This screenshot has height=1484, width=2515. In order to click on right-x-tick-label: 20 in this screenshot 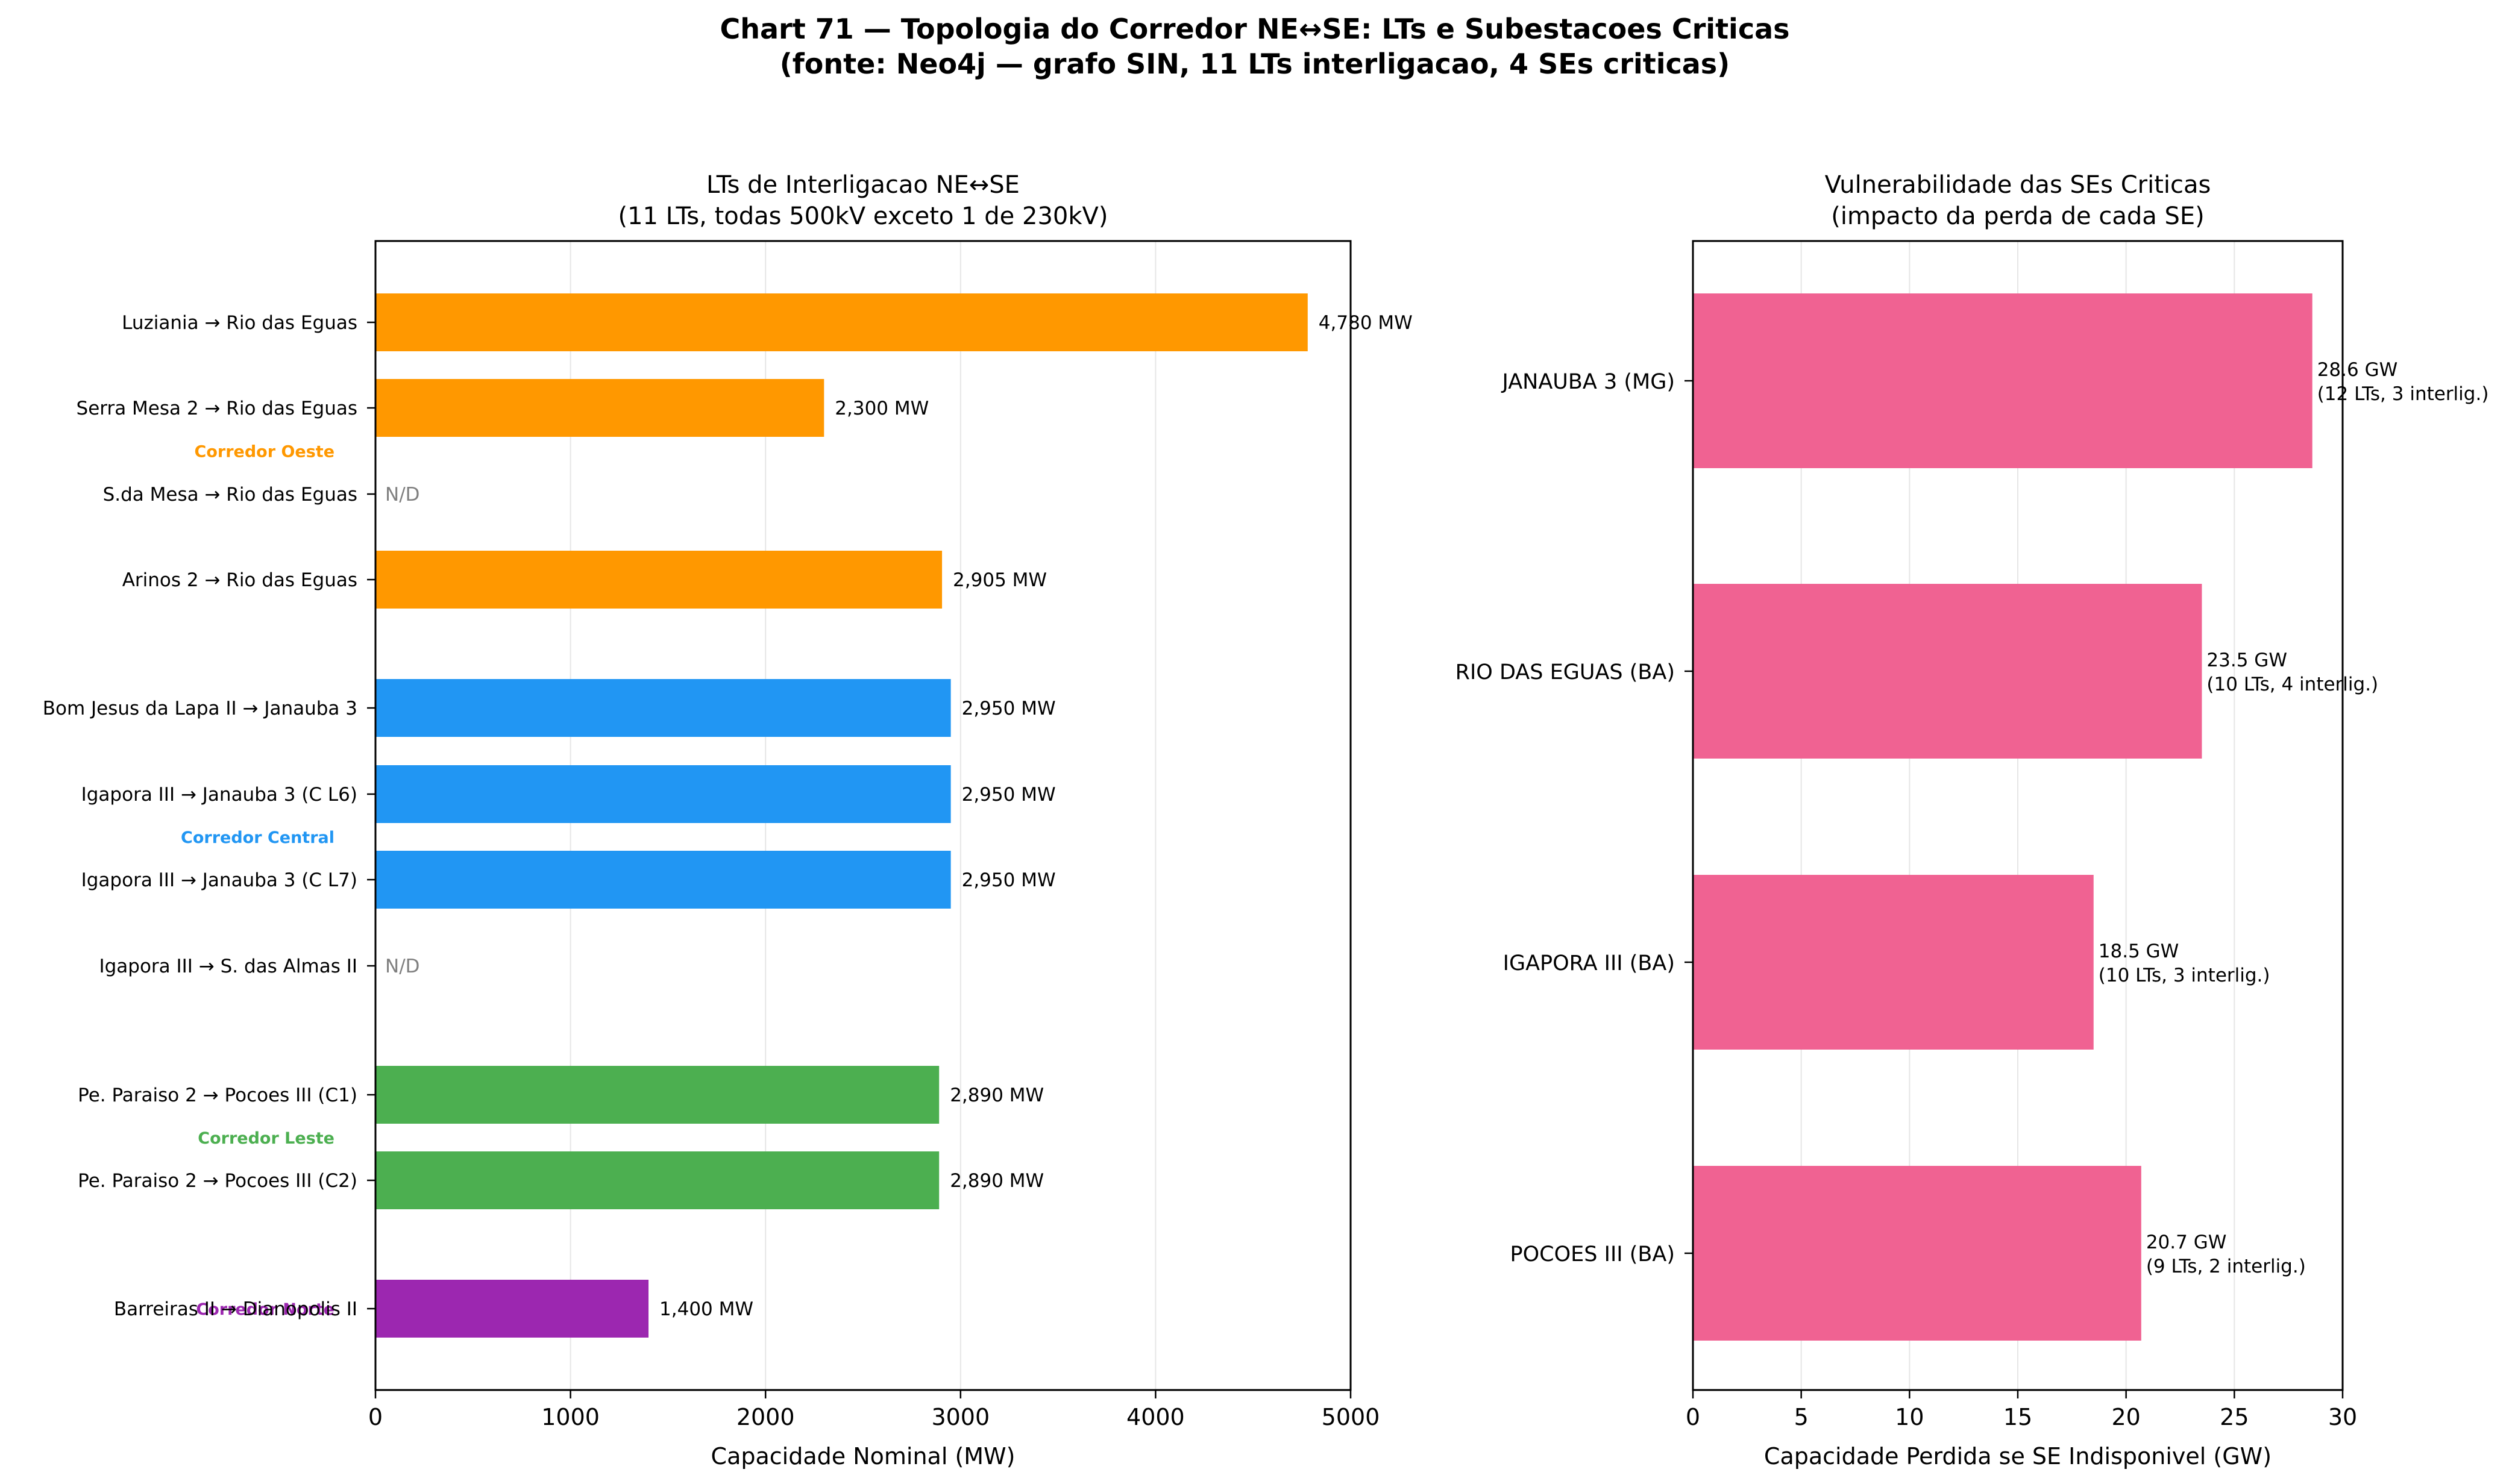, I will do `click(2125, 1417)`.